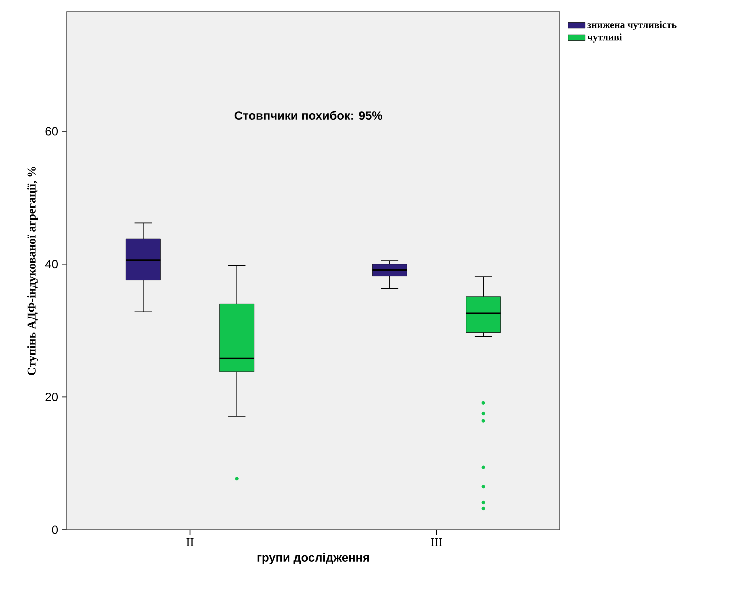 The image size is (748, 596). Describe the element at coordinates (52, 131) in the screenshot. I see `y-tick-label: 60` at that location.